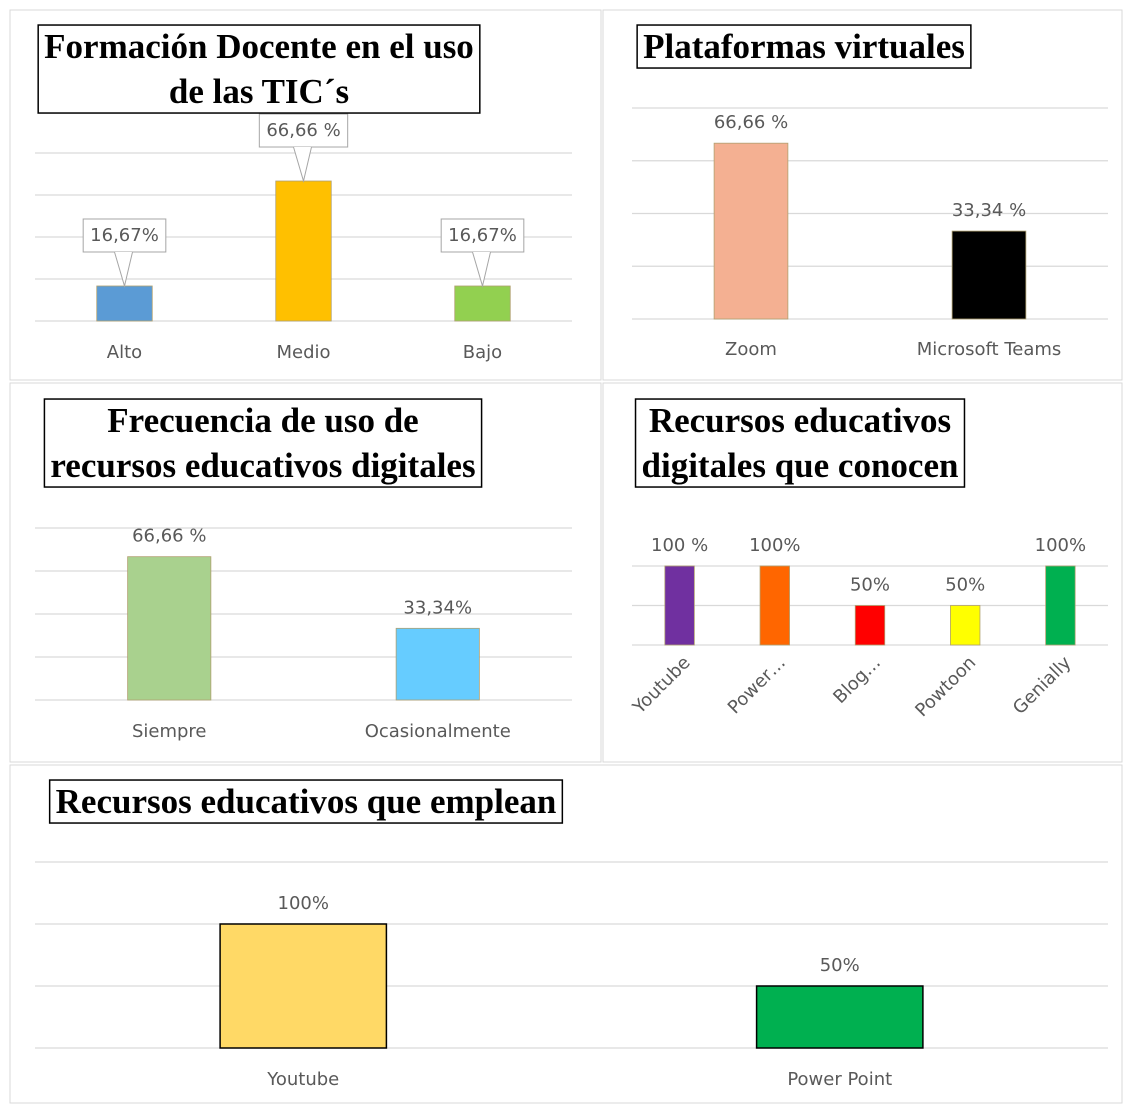 This screenshot has height=1104, width=1123. What do you see at coordinates (303, 352) in the screenshot?
I see `x-tick-label: Medio` at bounding box center [303, 352].